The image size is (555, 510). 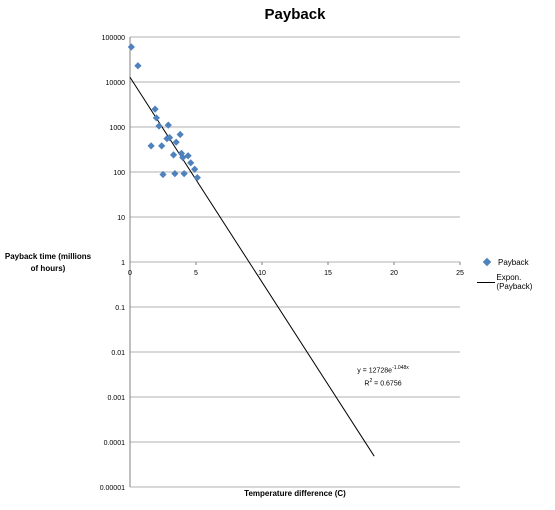 I want to click on y-tick-label: 100000, so click(x=113, y=38).